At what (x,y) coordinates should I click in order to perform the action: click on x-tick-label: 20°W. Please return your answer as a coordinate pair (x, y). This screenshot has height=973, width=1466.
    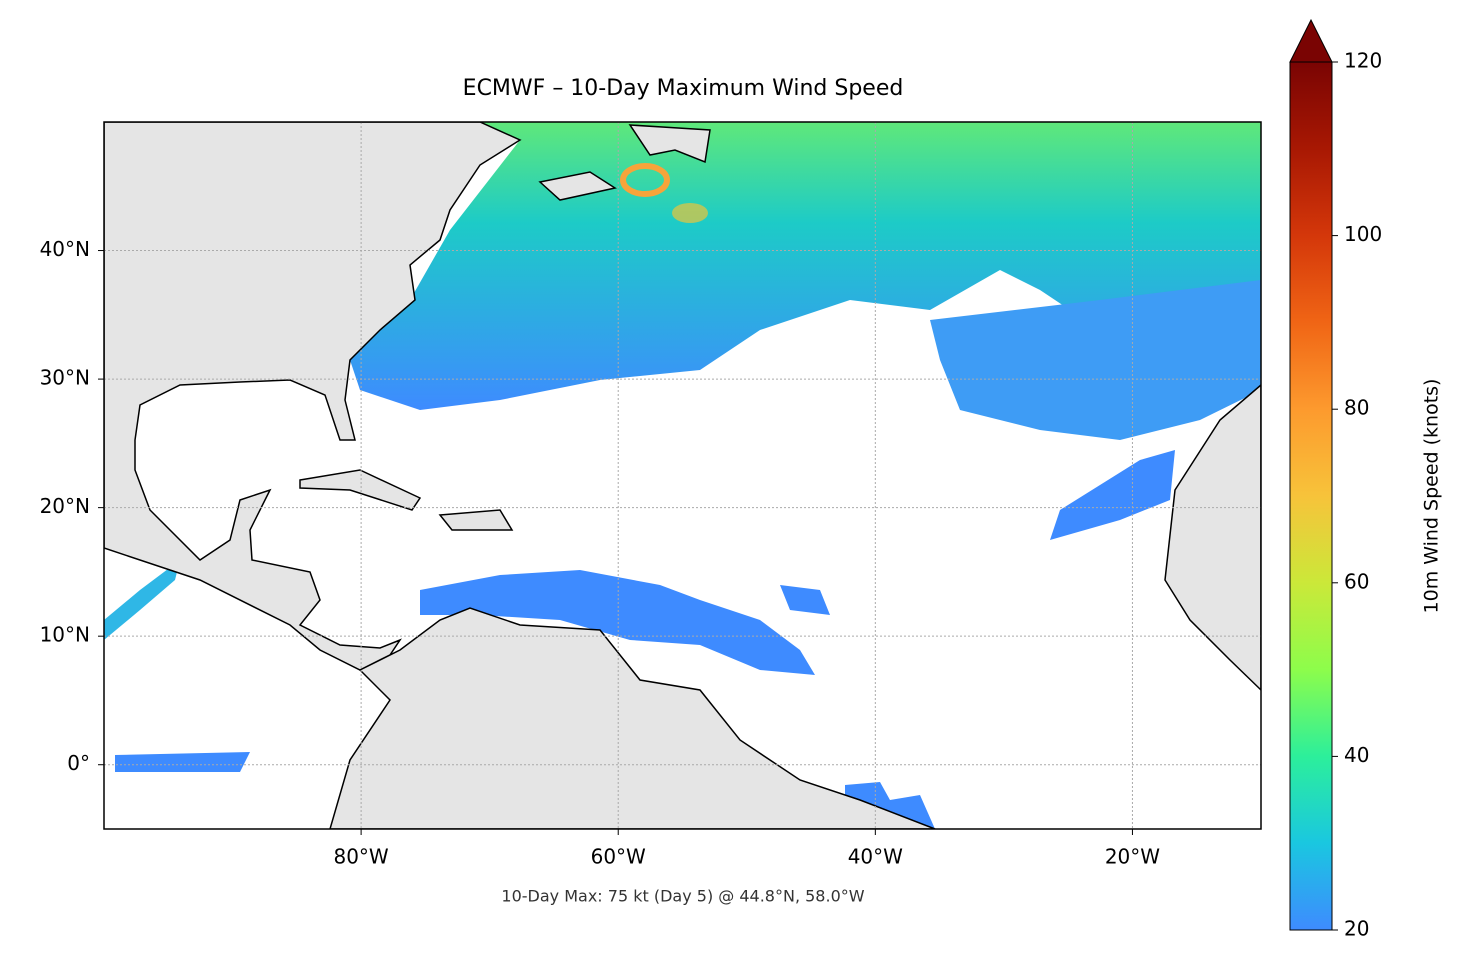
    Looking at the image, I should click on (1132, 857).